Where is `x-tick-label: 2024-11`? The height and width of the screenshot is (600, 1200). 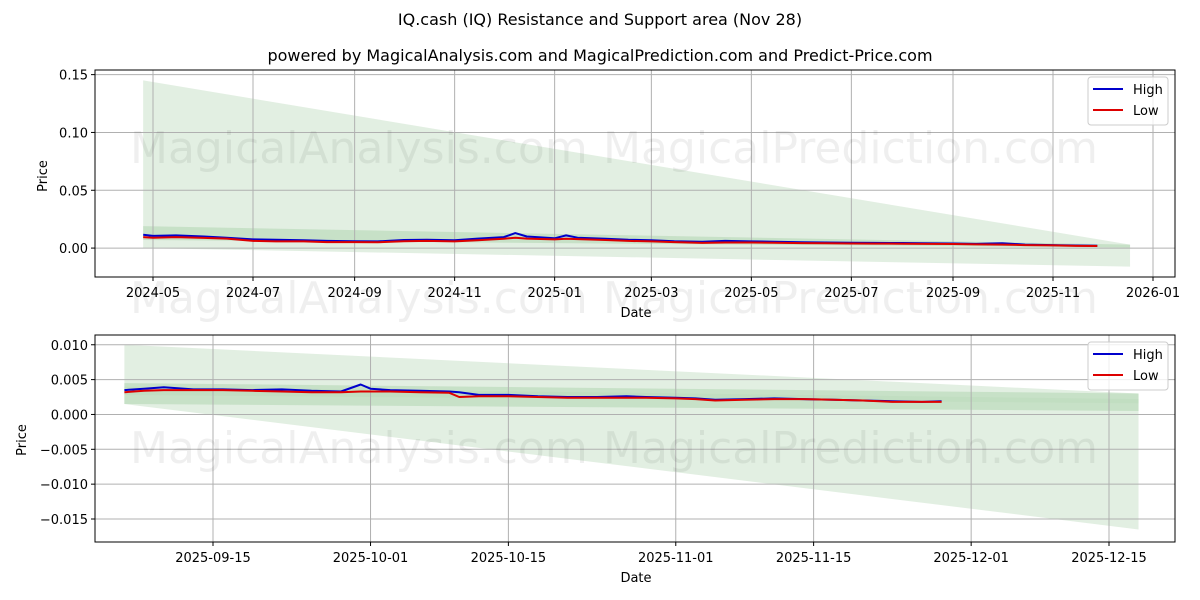 x-tick-label: 2024-11 is located at coordinates (454, 293).